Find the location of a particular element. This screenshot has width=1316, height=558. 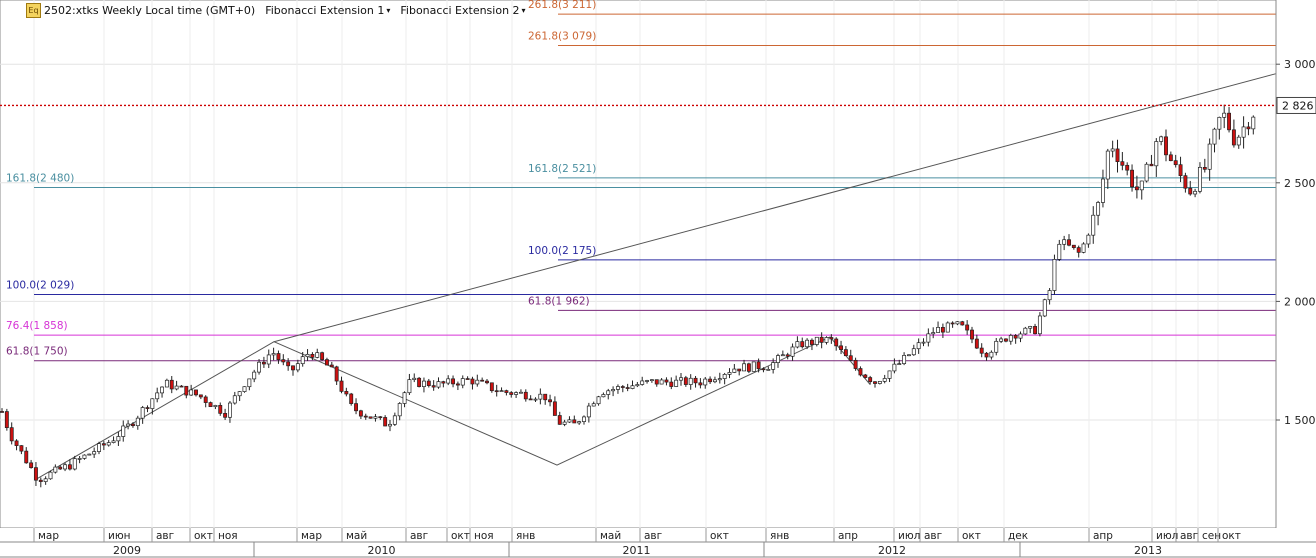

price-axis-bg is located at coordinates (1296, 264).